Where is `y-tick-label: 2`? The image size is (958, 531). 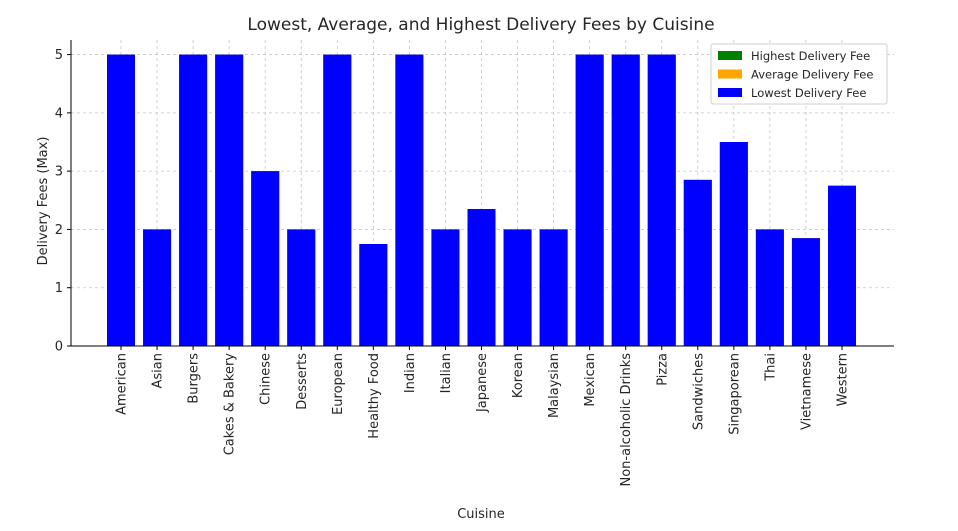
y-tick-label: 2 is located at coordinates (59, 230).